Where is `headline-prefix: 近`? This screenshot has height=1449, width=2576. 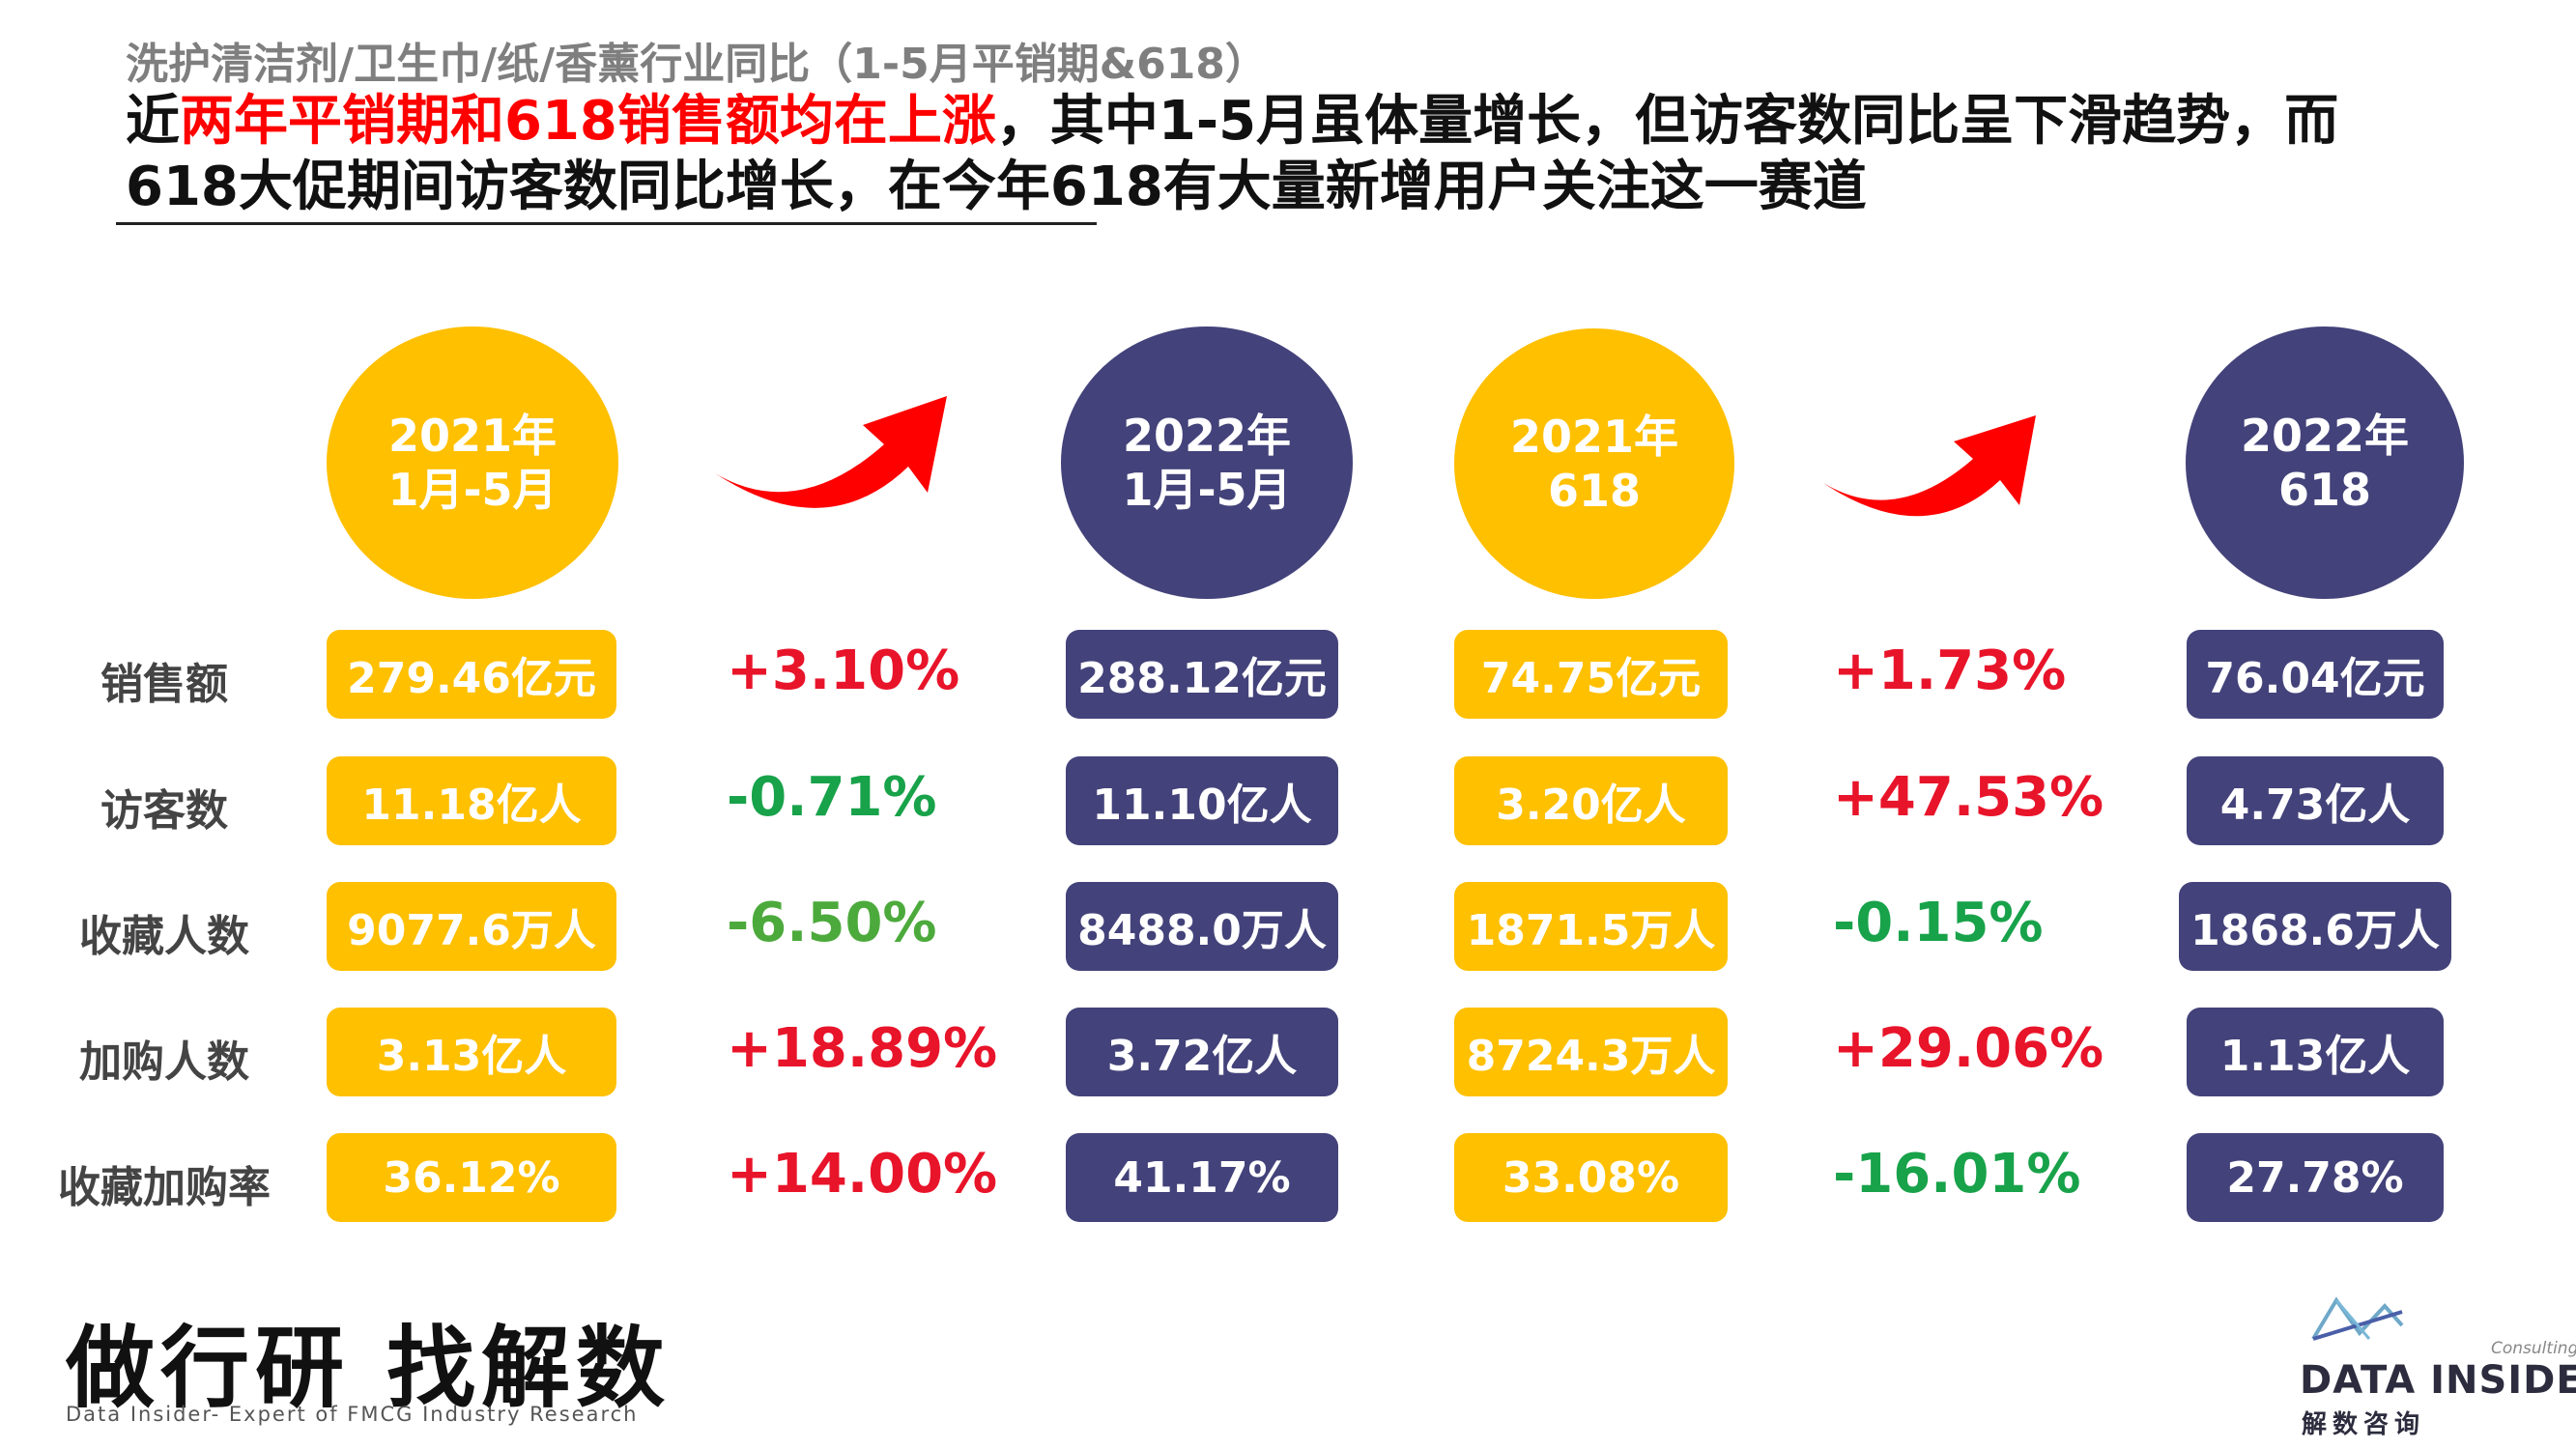 headline-prefix: 近 is located at coordinates (153, 121).